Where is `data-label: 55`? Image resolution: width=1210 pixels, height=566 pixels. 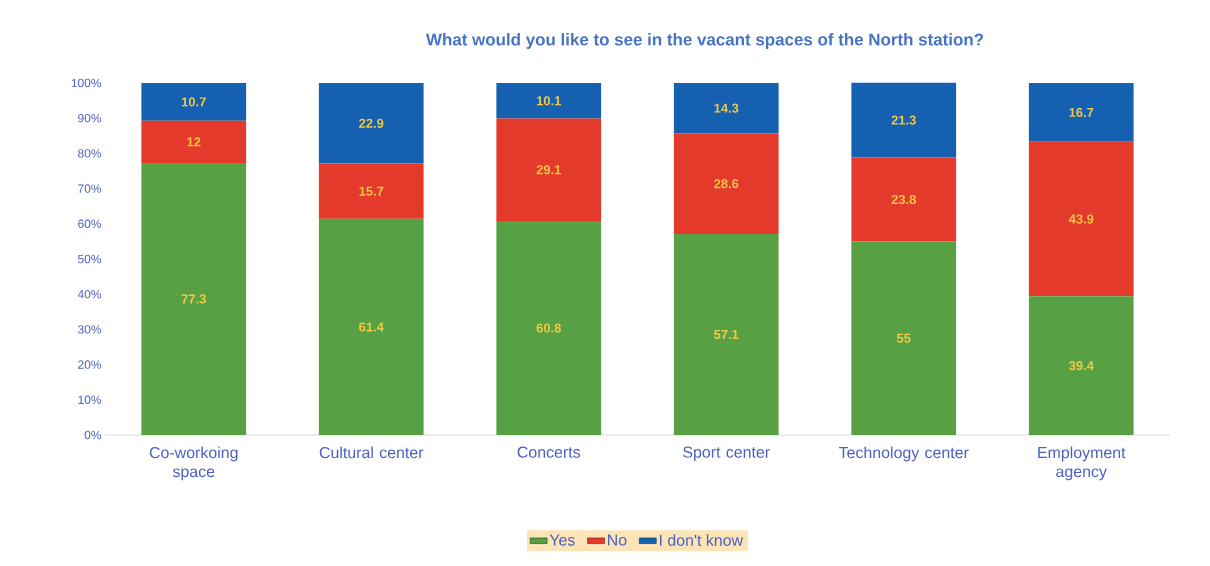 data-label: 55 is located at coordinates (903, 338).